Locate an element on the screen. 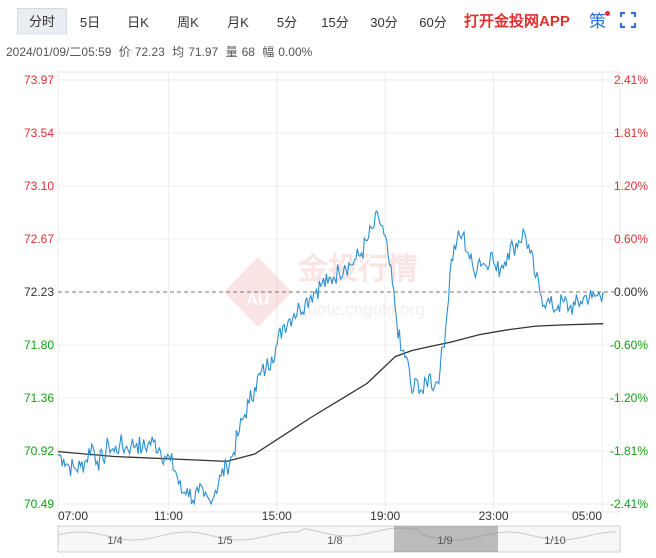  y-tick-left: 70.49 is located at coordinates (39, 504).